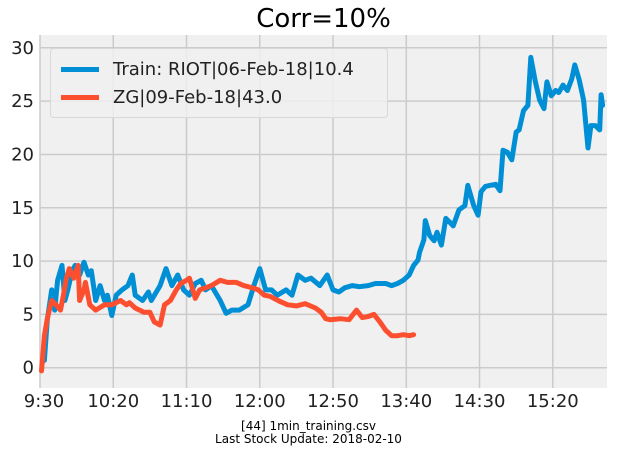 The width and height of the screenshot is (617, 458). I want to click on x-tick-label: 11:10, so click(187, 401).